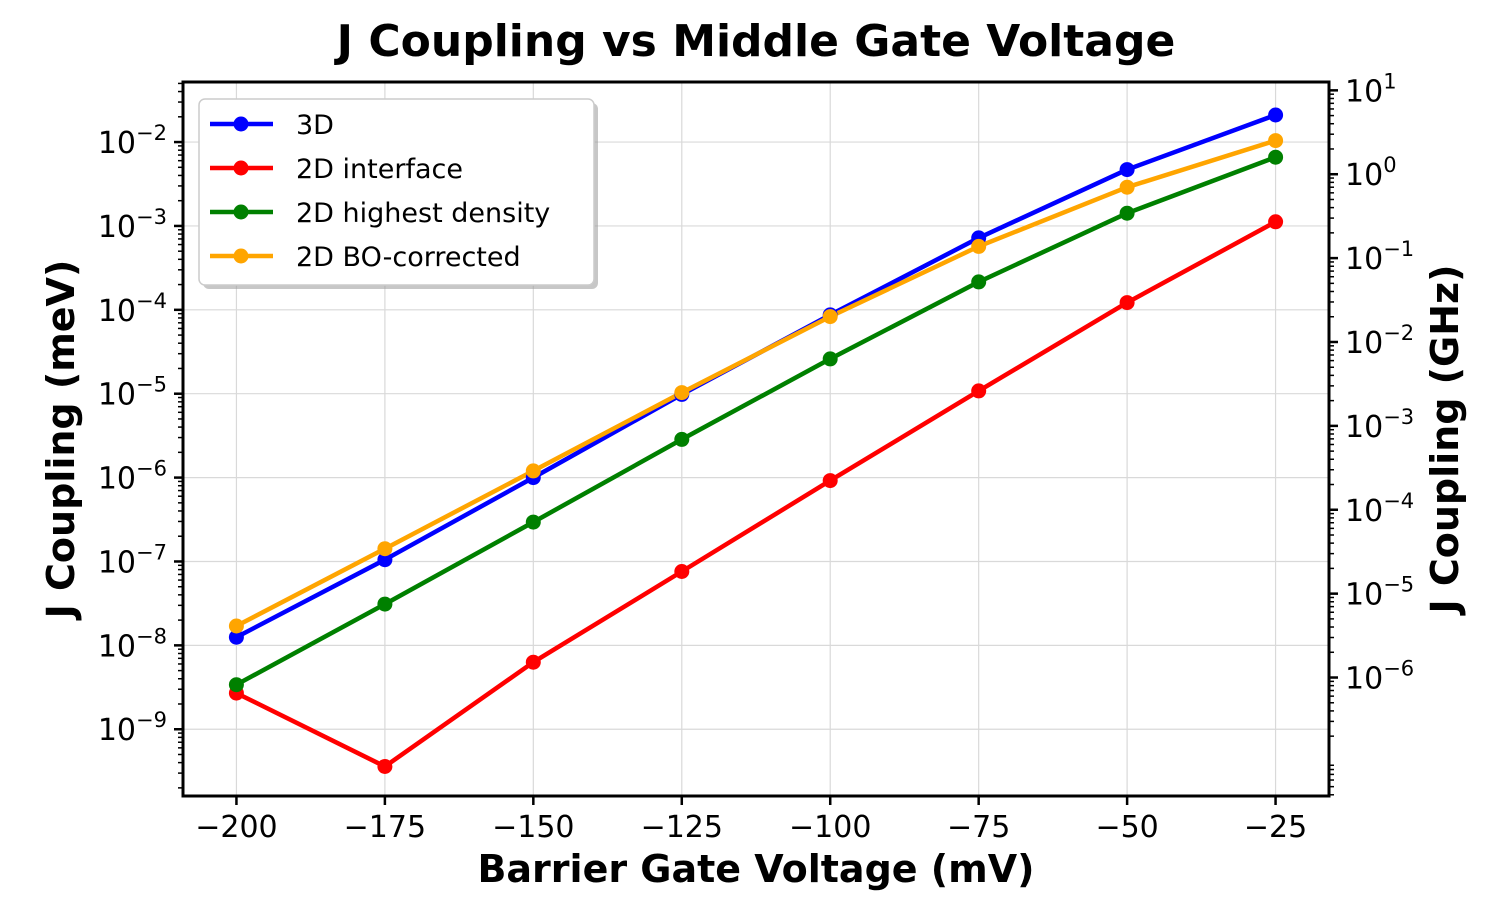 This screenshot has width=1512, height=909. I want to click on x-tick-label: −75, so click(978, 827).